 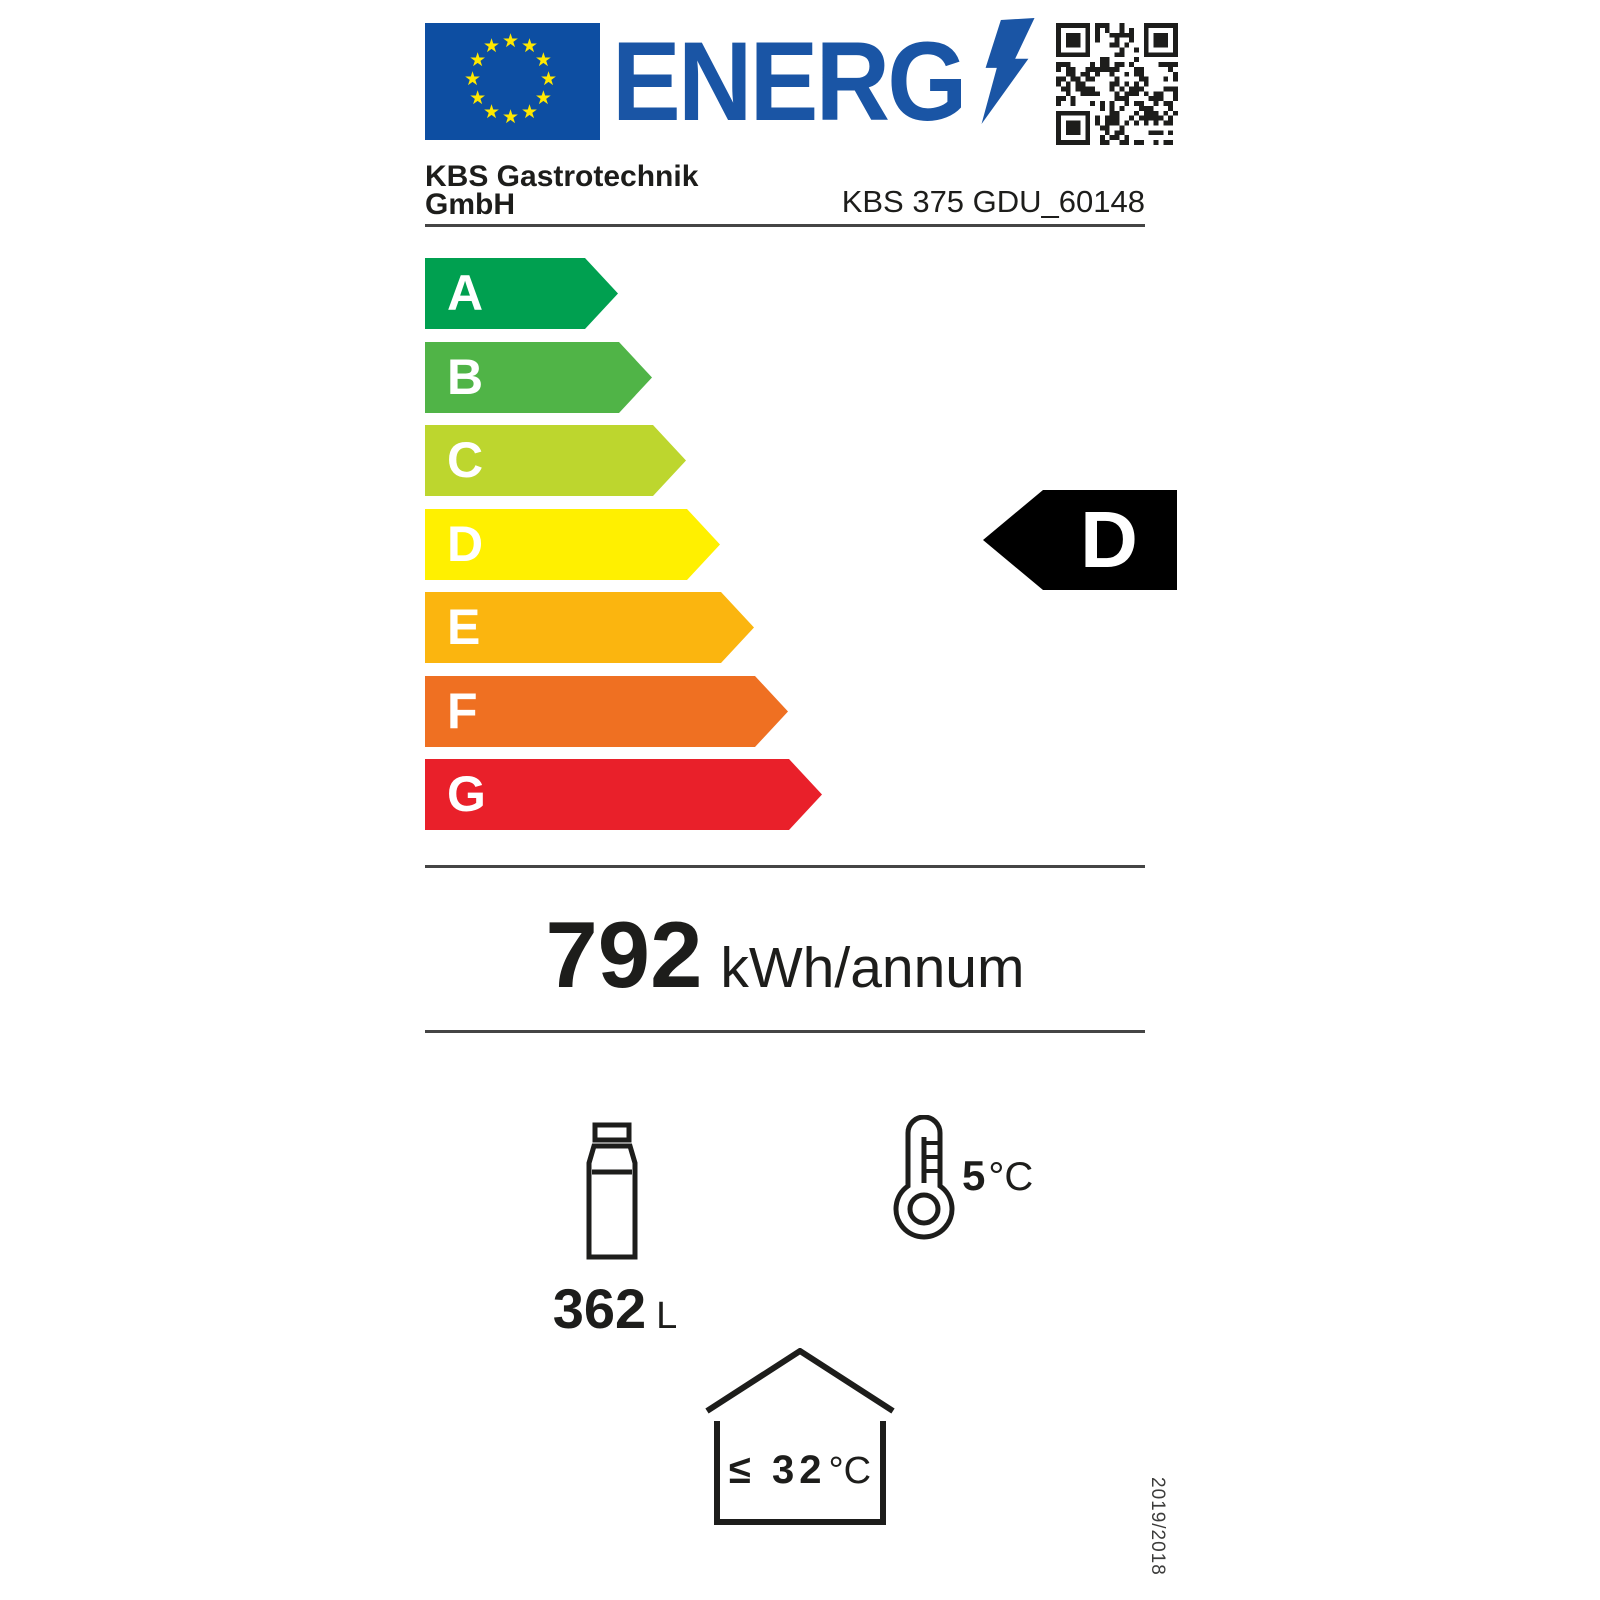 I want to click on compartment-temperature: 5 °C, so click(x=997, y=1176).